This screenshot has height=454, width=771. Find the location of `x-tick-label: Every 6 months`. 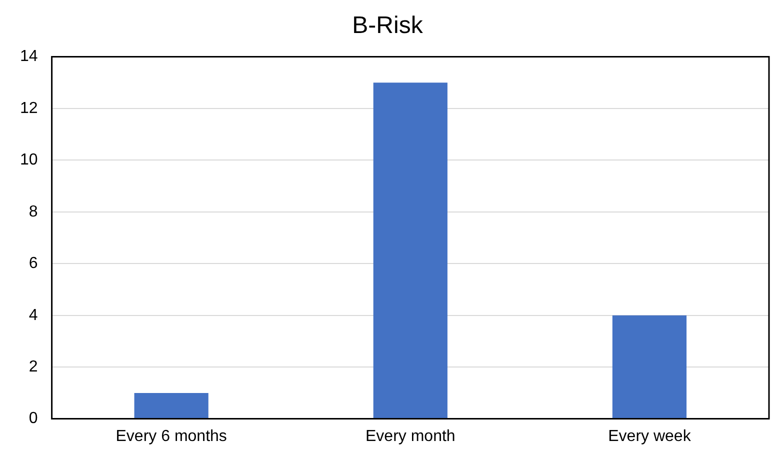

x-tick-label: Every 6 months is located at coordinates (171, 436).